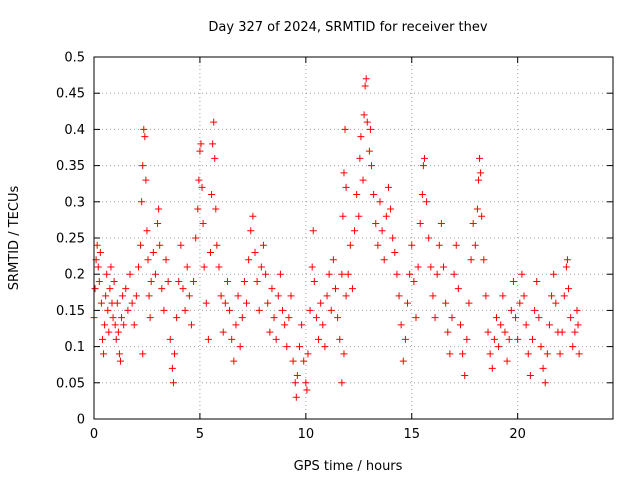 The image size is (640, 480). What do you see at coordinates (74, 202) in the screenshot?
I see `y-tick-label: 0.3` at bounding box center [74, 202].